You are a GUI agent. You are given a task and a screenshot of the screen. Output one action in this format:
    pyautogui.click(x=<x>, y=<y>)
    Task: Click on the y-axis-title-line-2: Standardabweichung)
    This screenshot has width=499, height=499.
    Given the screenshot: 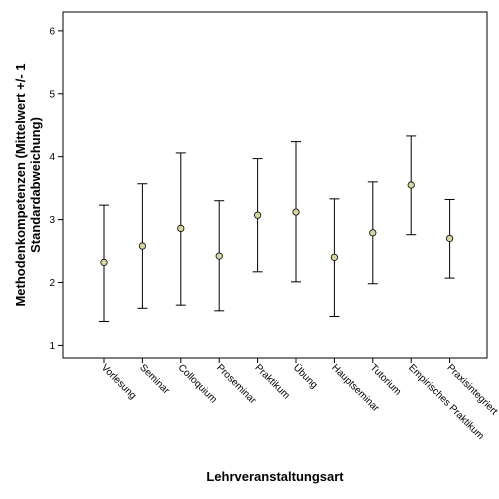 What is the action you would take?
    pyautogui.click(x=35, y=185)
    